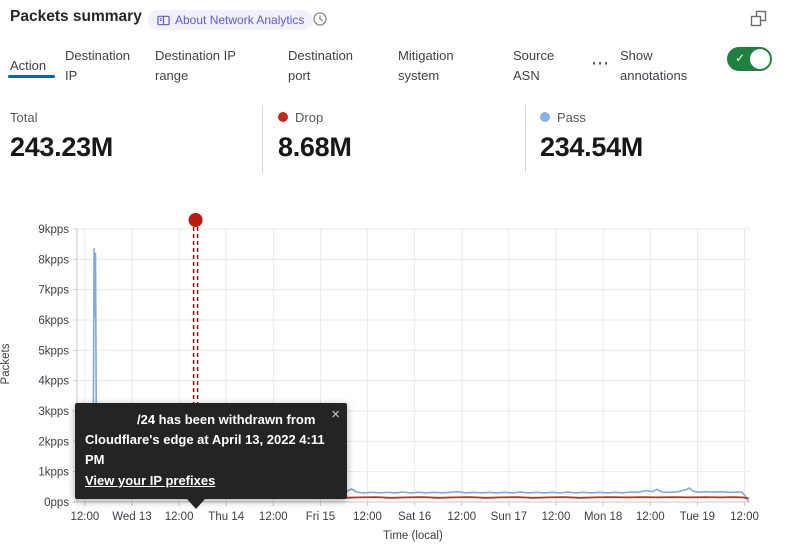 The height and width of the screenshot is (555, 785). What do you see at coordinates (226, 517) in the screenshot?
I see `x-tick-label: Thu 14` at bounding box center [226, 517].